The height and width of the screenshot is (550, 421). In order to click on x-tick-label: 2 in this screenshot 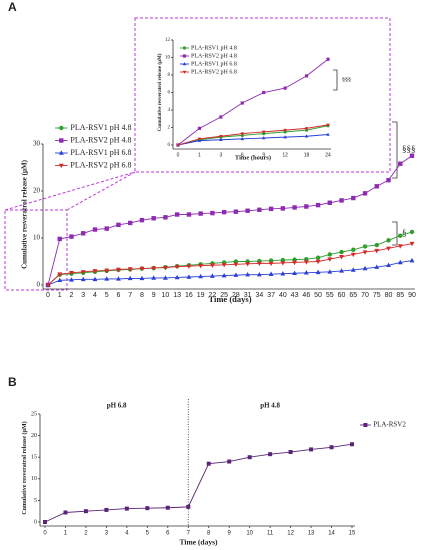, I will do `click(72, 295)`.